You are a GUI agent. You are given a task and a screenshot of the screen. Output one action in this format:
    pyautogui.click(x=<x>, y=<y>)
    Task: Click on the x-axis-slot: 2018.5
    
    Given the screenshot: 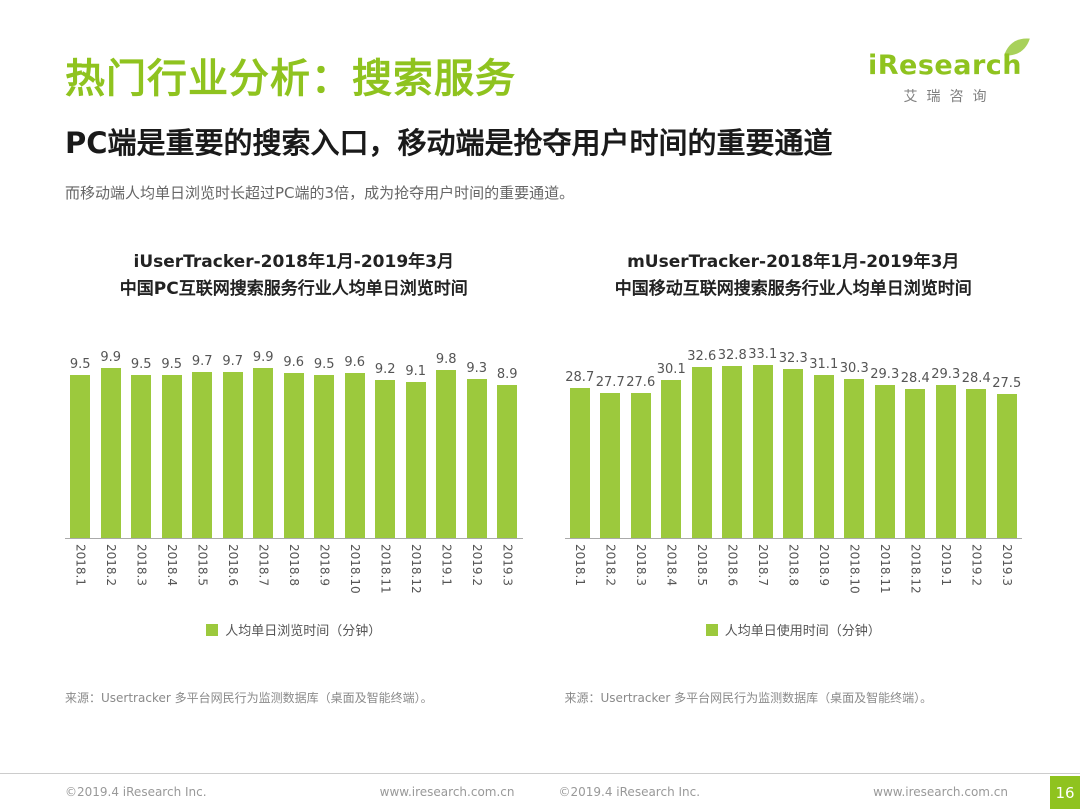 What is the action you would take?
    pyautogui.click(x=702, y=575)
    